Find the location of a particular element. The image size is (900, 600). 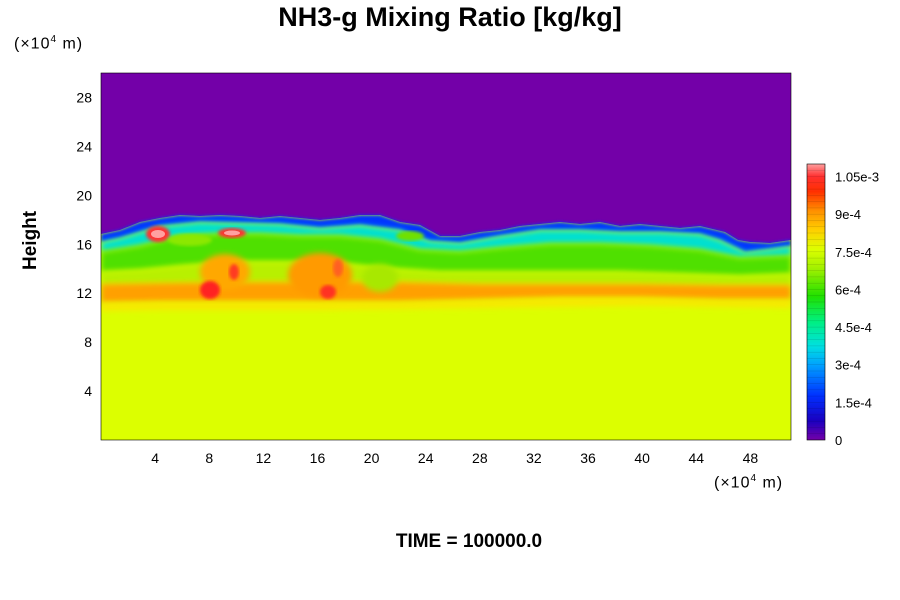

colorbar-tick-label: 1.05e-3 is located at coordinates (857, 177).